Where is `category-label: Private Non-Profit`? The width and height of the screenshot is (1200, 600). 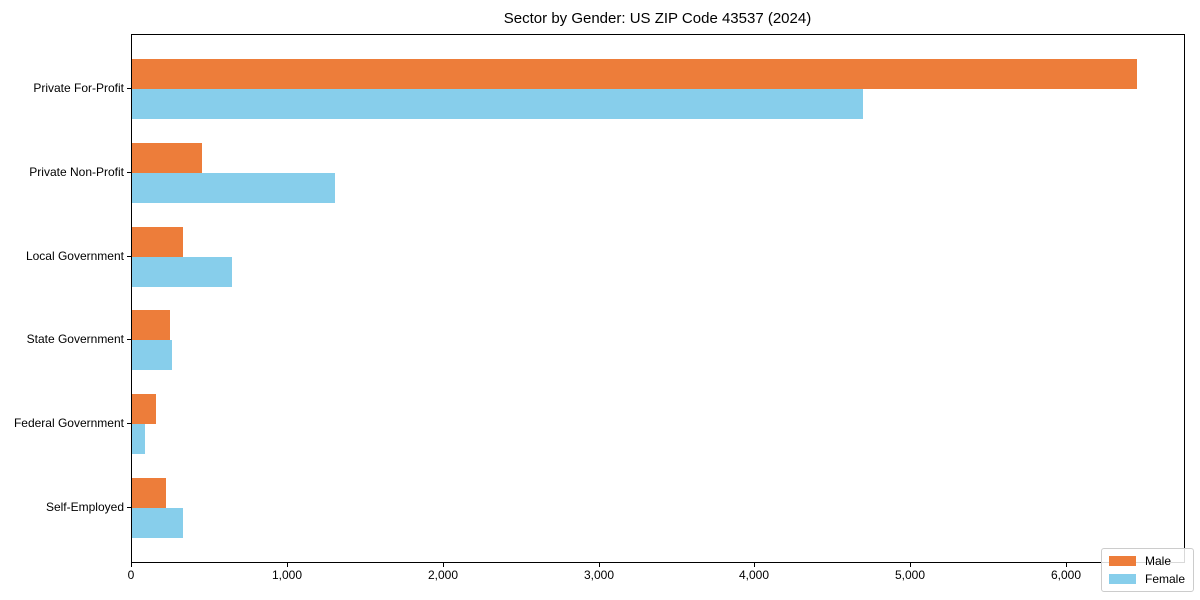
category-label: Private Non-Profit is located at coordinates (76, 172).